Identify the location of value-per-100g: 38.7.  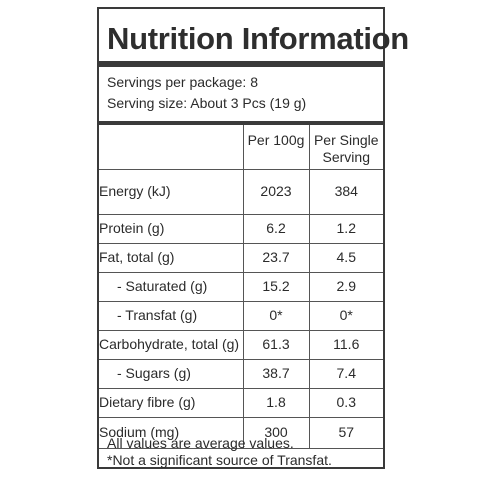
(276, 373).